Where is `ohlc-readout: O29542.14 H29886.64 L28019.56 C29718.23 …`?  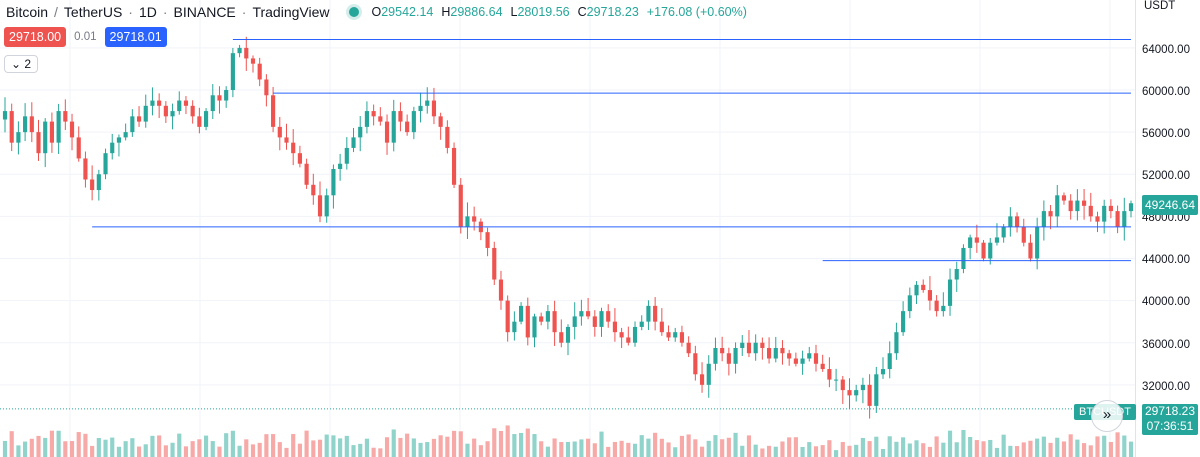 ohlc-readout: O29542.14 H29886.64 L28019.56 C29718.23 … is located at coordinates (558, 12).